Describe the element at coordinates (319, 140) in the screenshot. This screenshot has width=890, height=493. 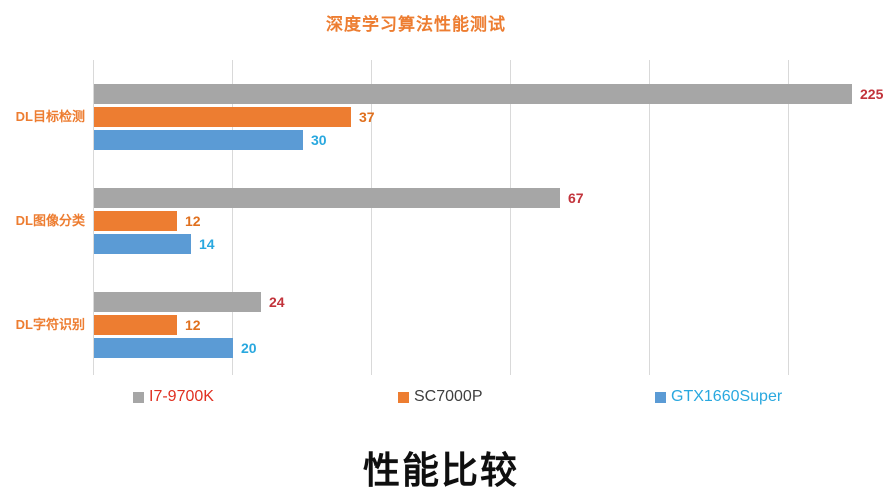
I see `value-label: 30` at that location.